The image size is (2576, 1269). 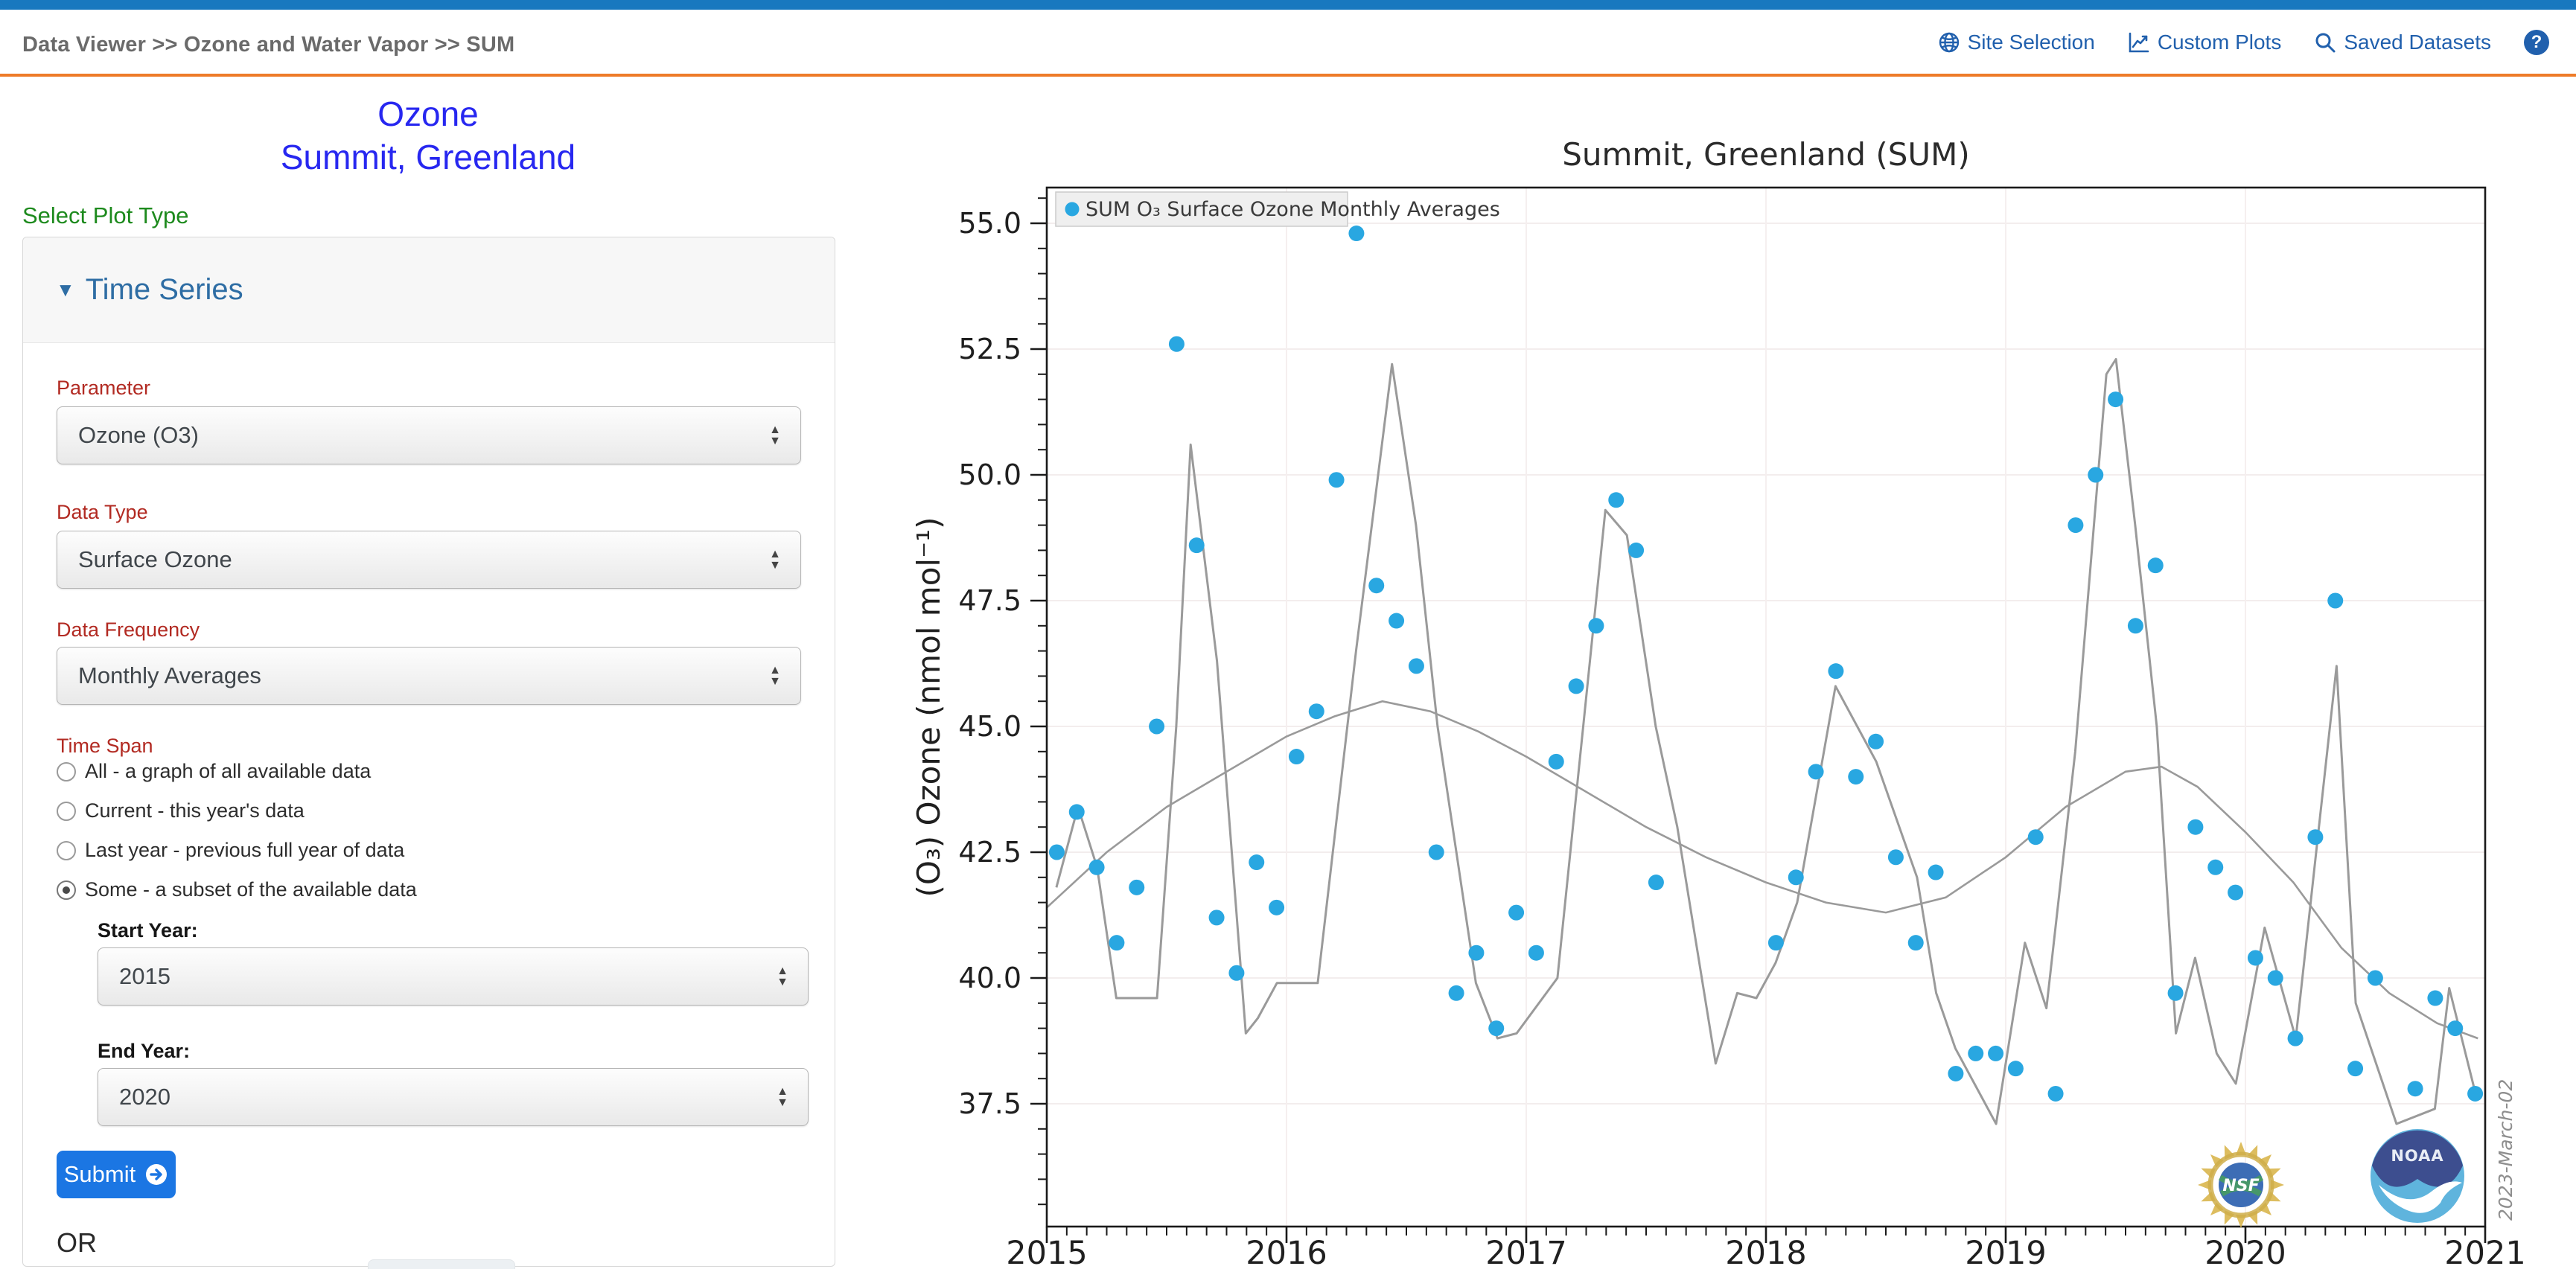 What do you see at coordinates (65, 289) in the screenshot?
I see `chevron-down-icon: ▼` at bounding box center [65, 289].